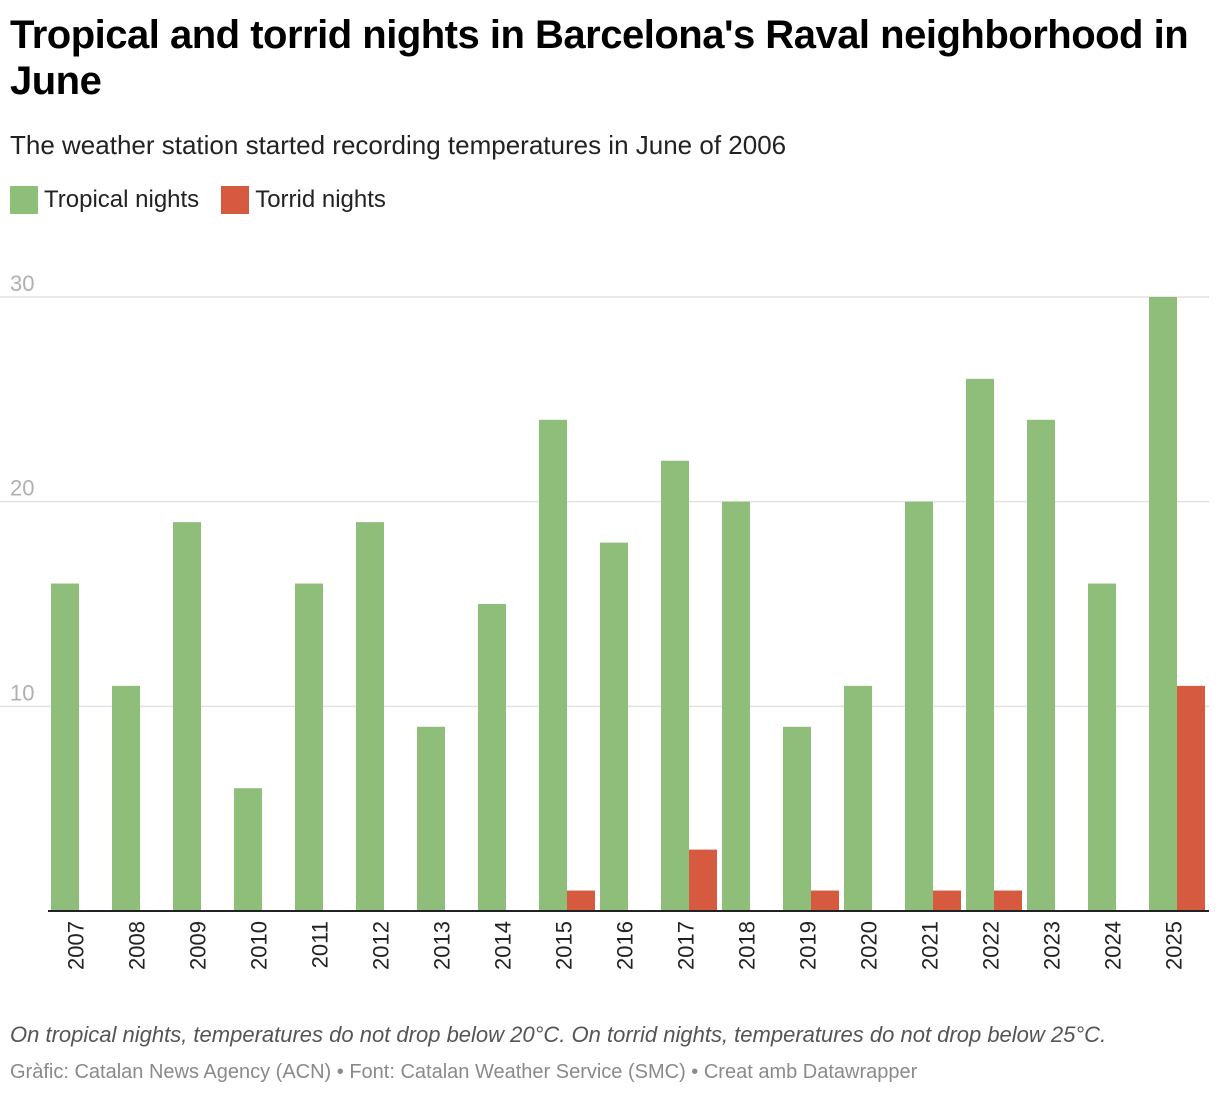 This screenshot has height=1098, width=1220. What do you see at coordinates (381, 945) in the screenshot?
I see `x-tick-label-2012: 2012` at bounding box center [381, 945].